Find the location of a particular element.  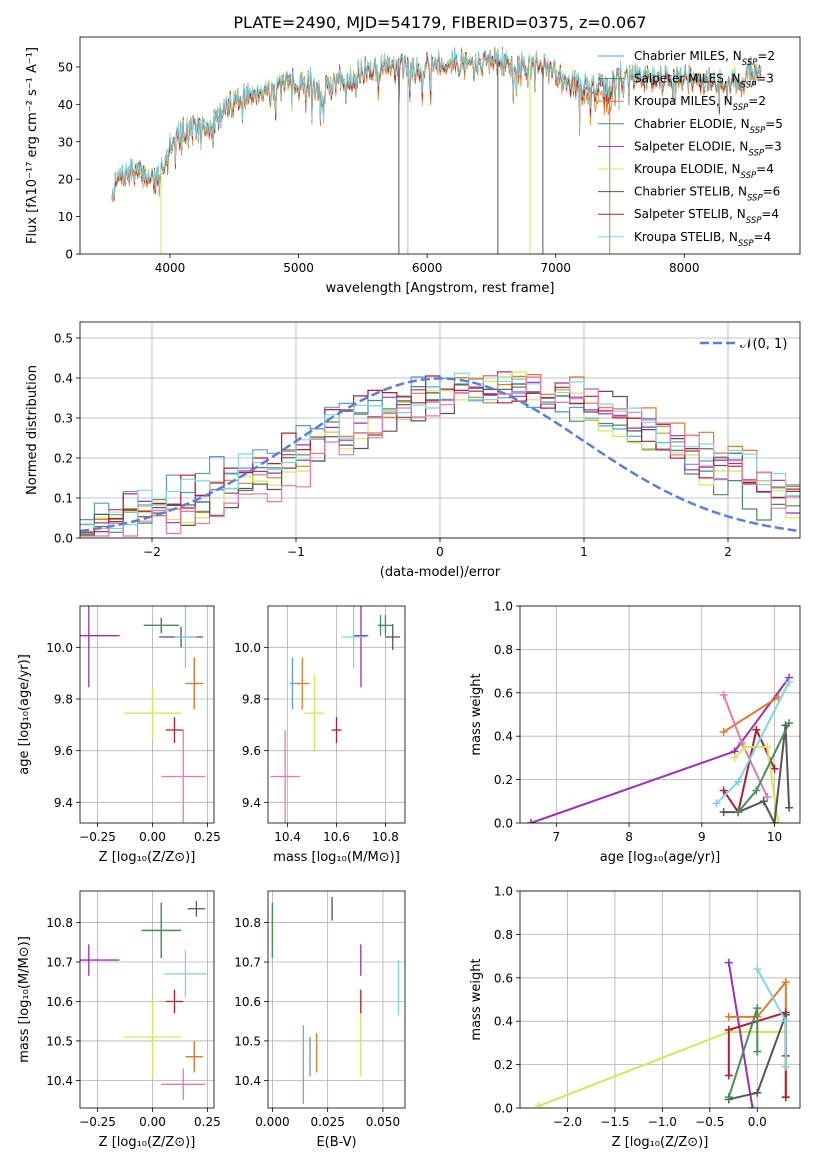

legend-label: Salpeter ELODIE, NSSP=3 is located at coordinates (708, 148).